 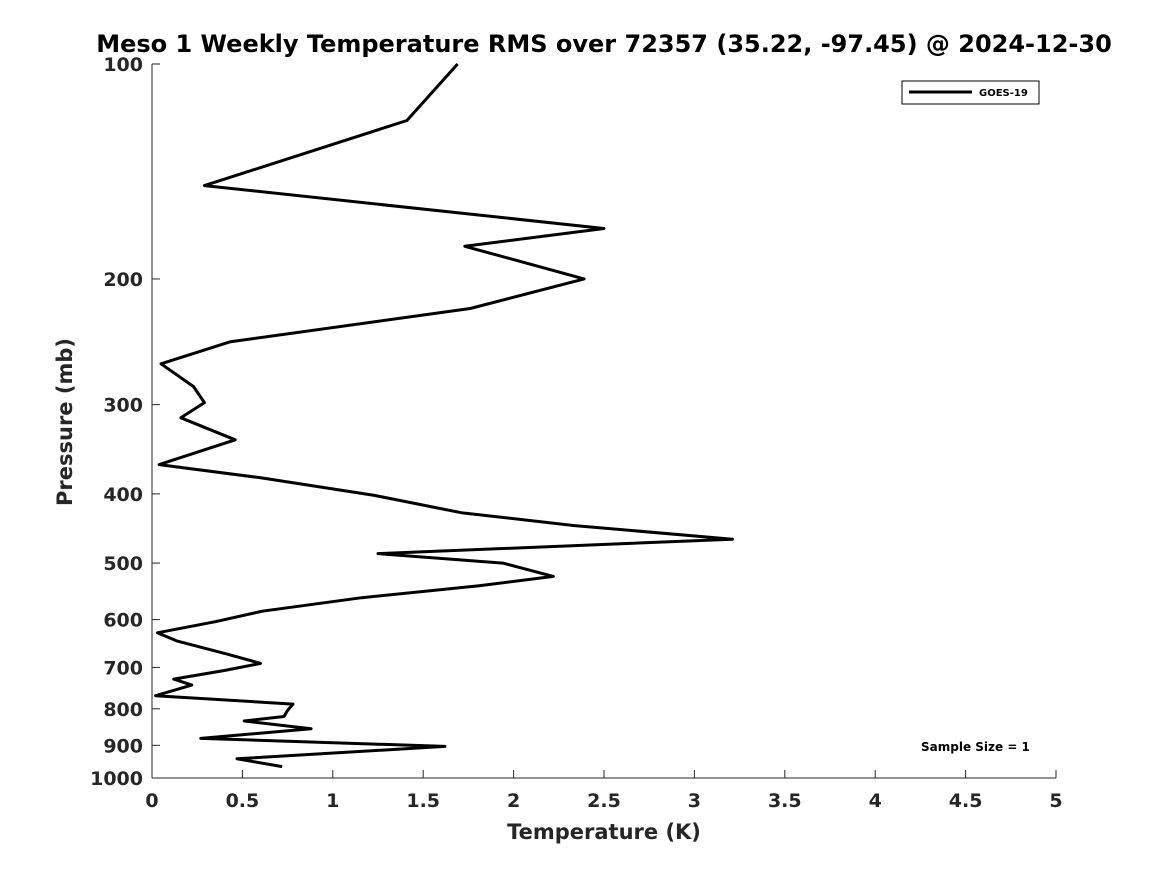 I want to click on x-tick-label: 0, so click(x=151, y=801).